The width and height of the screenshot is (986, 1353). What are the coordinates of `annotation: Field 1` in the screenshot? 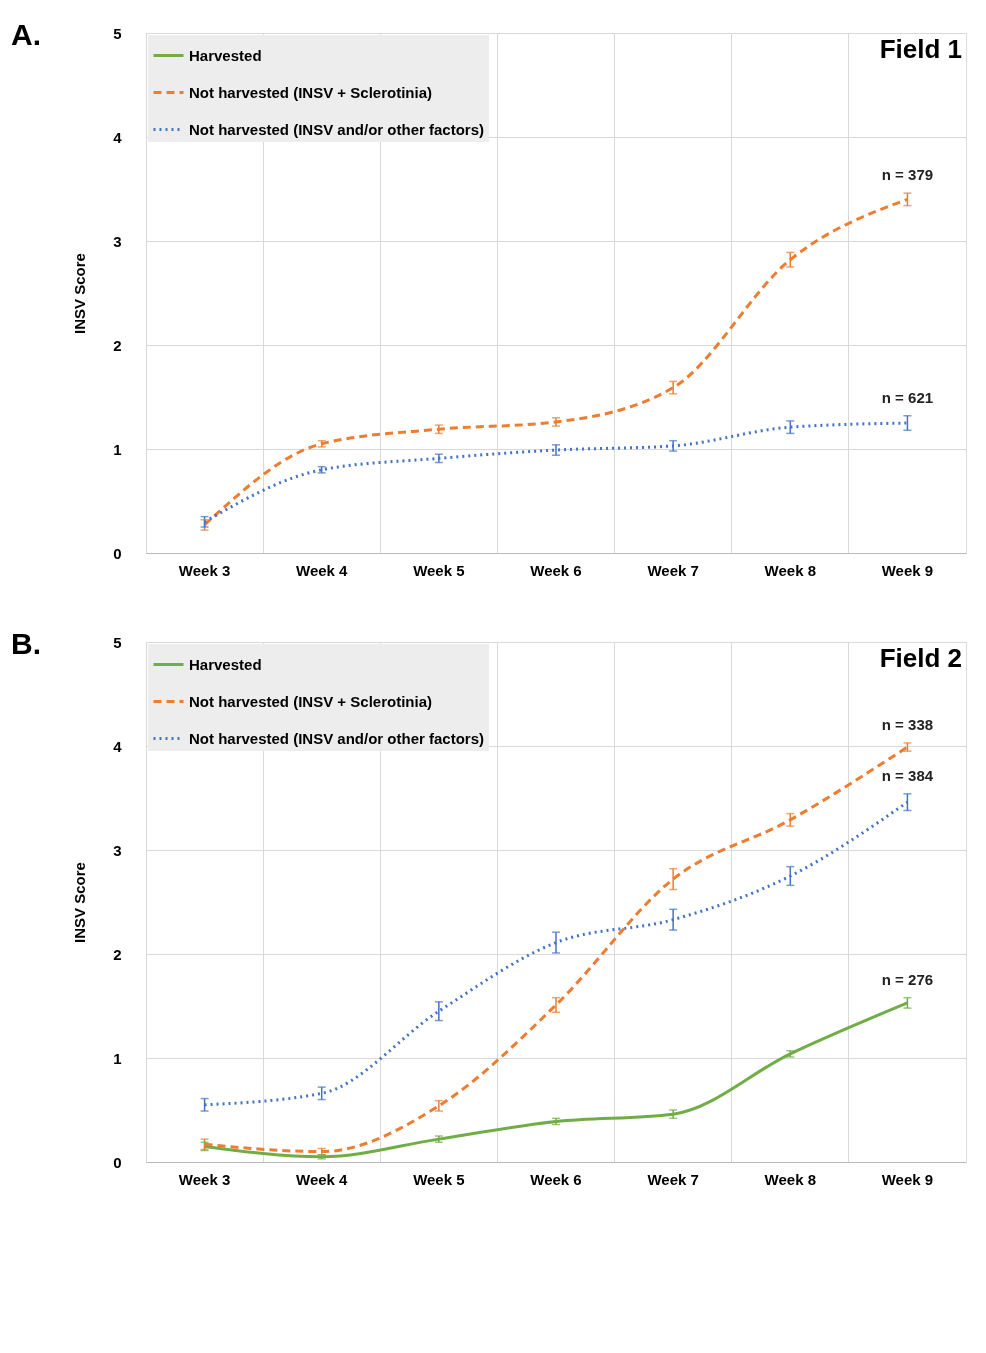 It's located at (920, 49).